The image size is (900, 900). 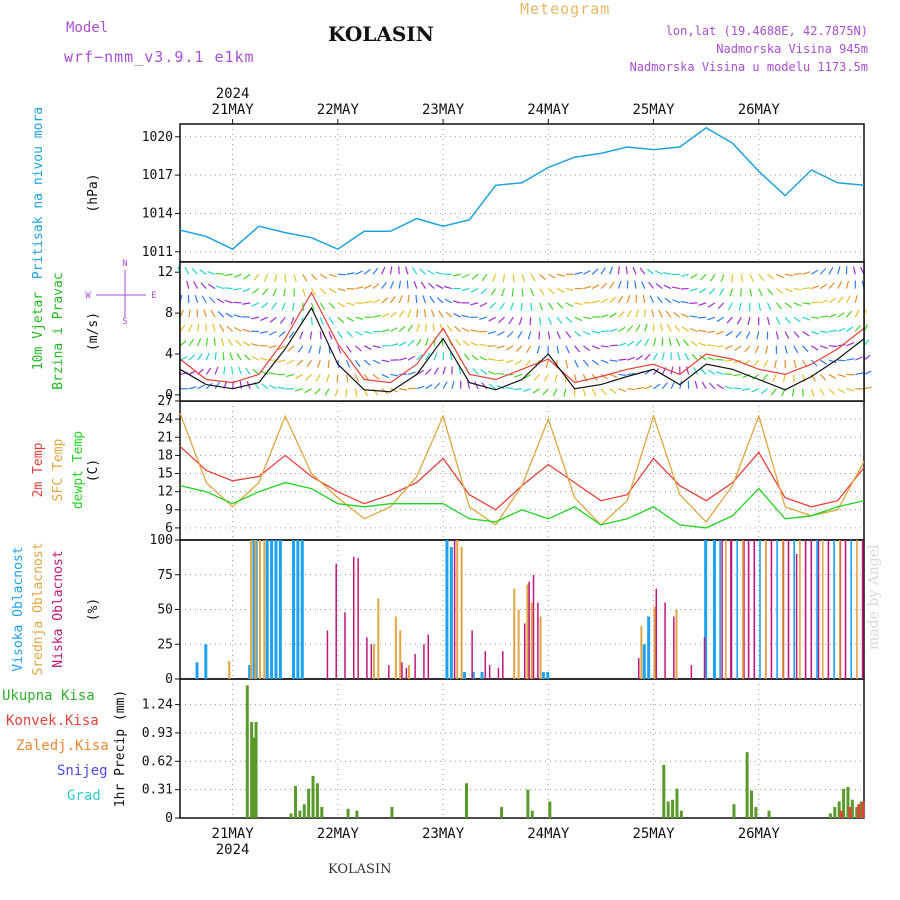 What do you see at coordinates (653, 110) in the screenshot?
I see `x-tick-label-top: 25MAY` at bounding box center [653, 110].